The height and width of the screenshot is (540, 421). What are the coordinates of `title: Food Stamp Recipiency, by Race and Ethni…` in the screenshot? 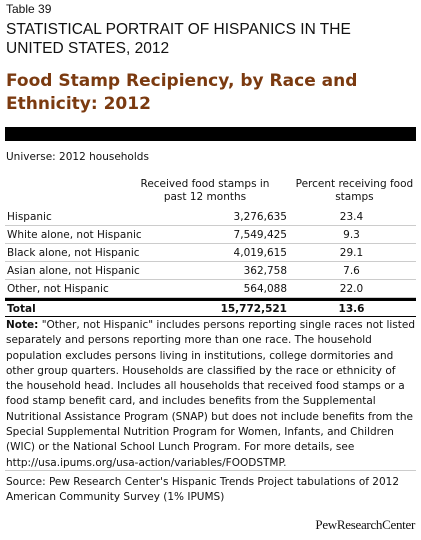 It's located at (182, 92).